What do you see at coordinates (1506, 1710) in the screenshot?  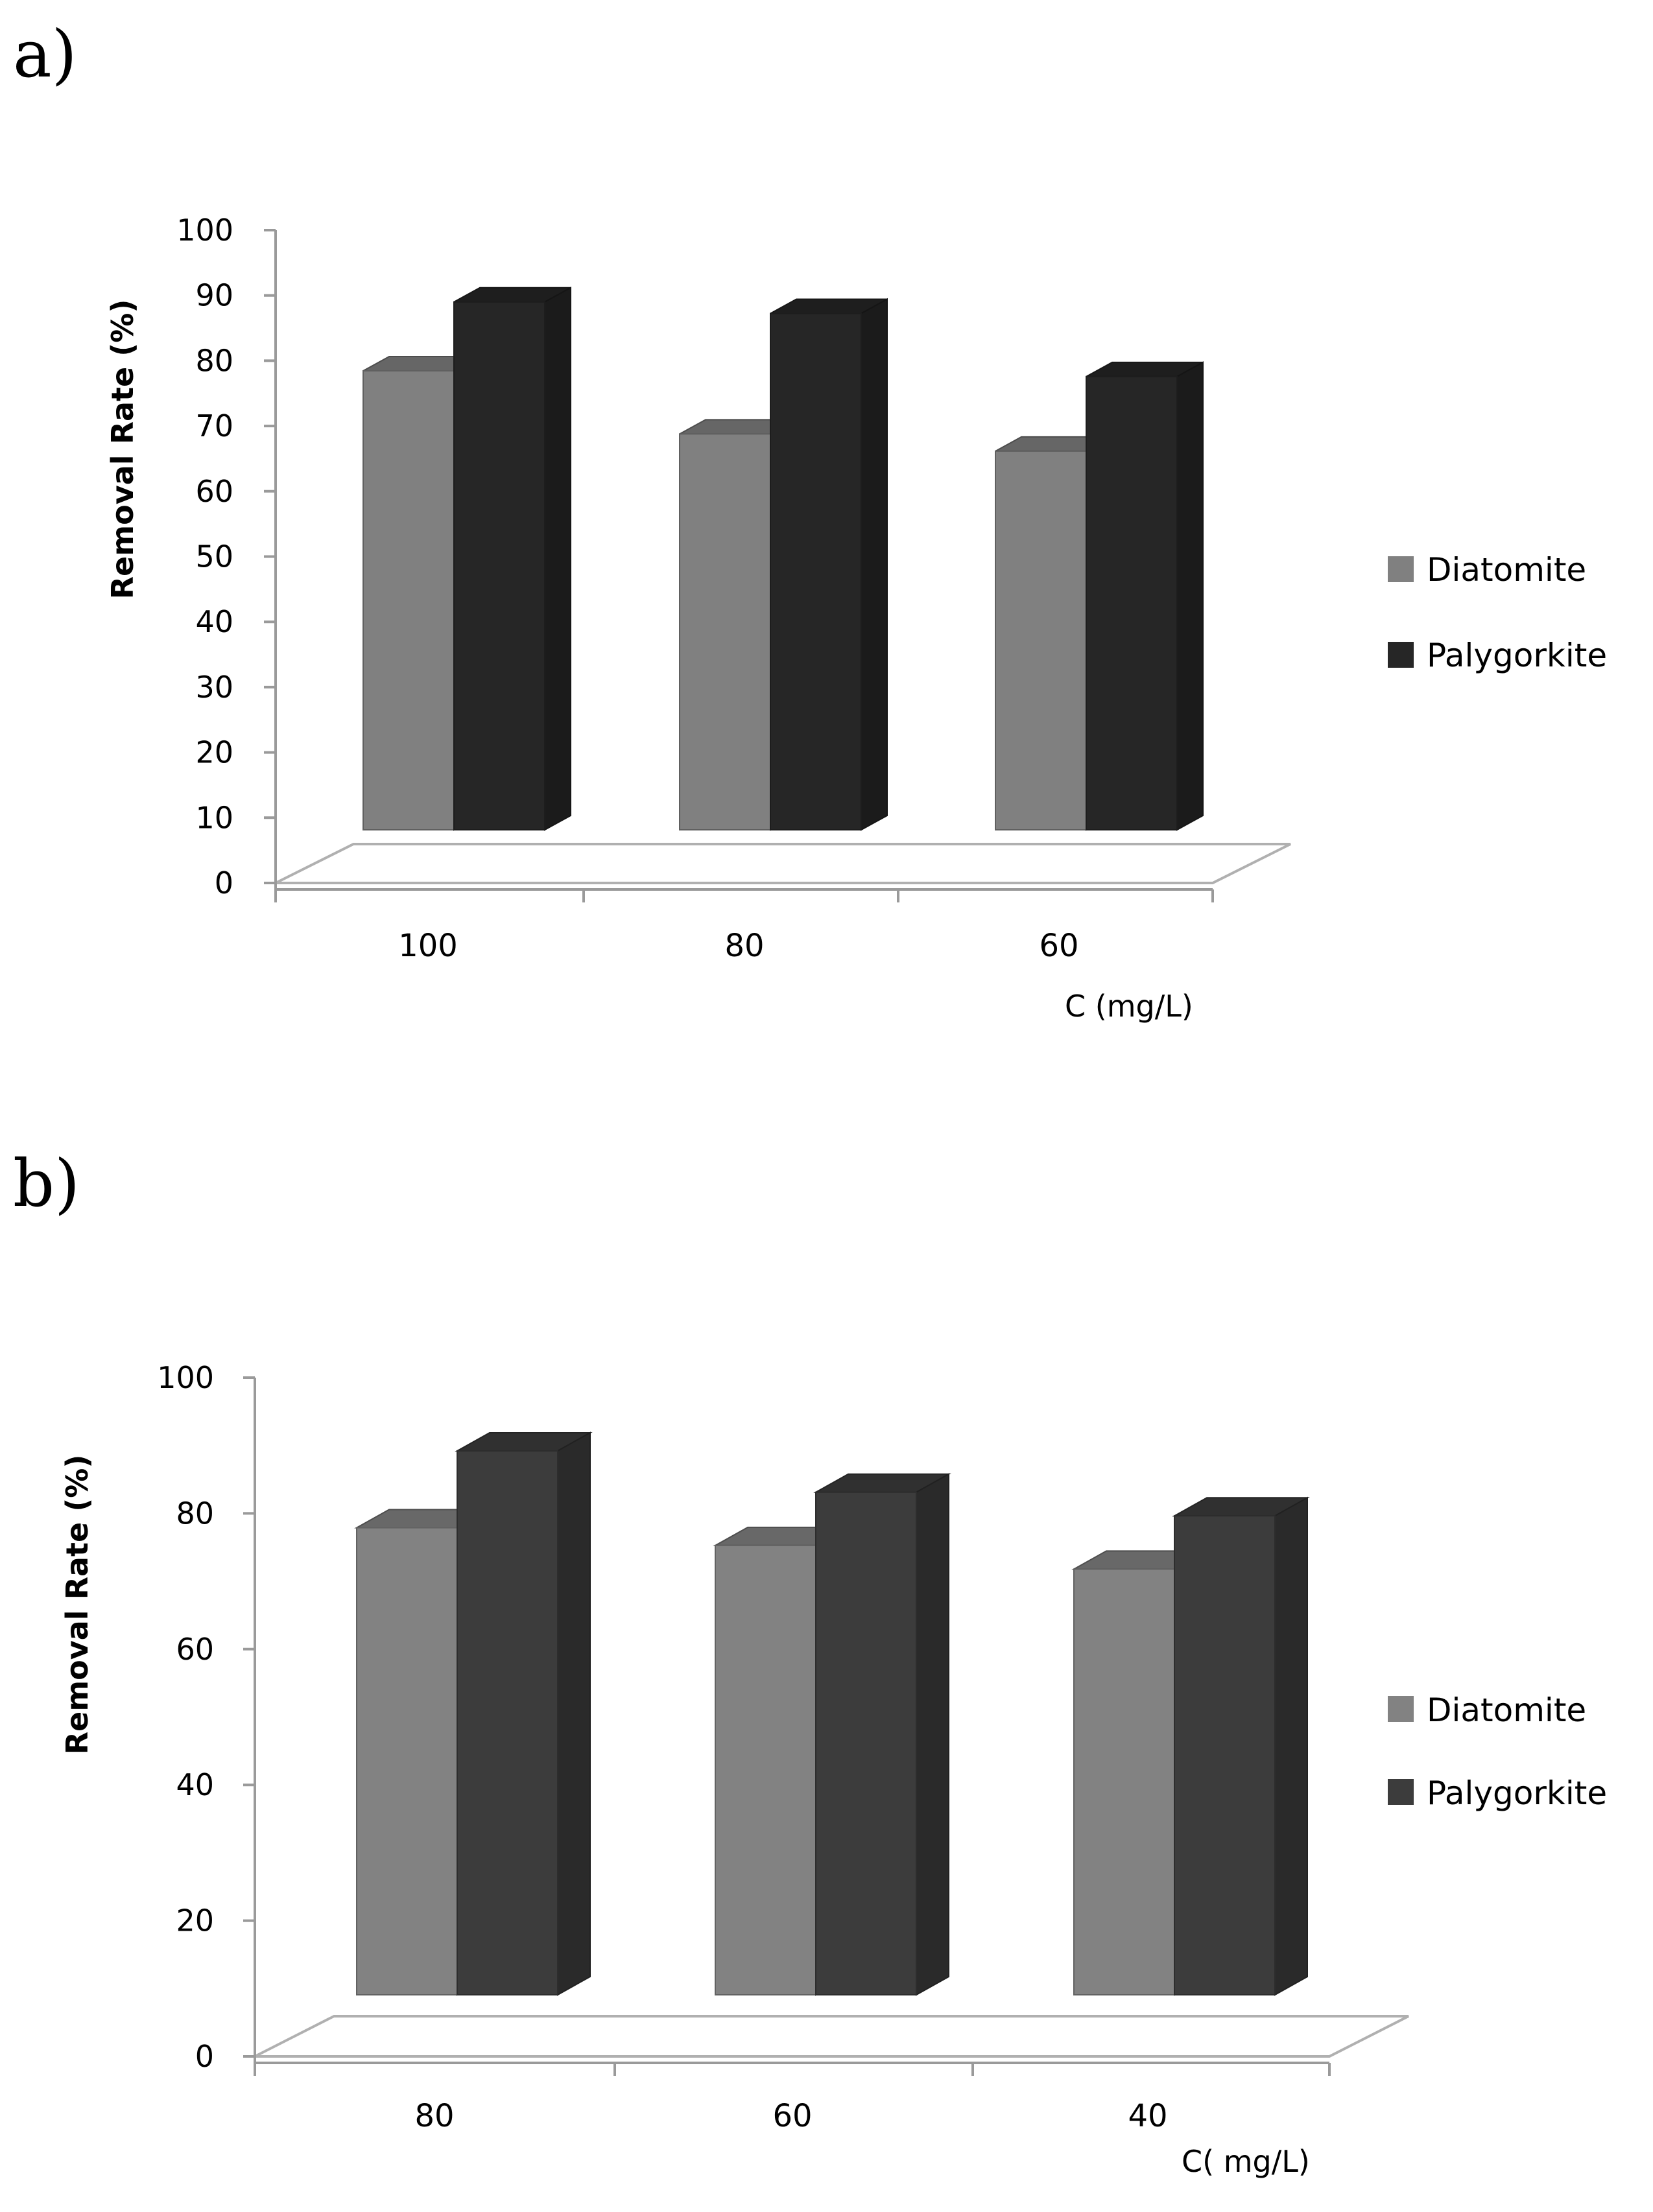 I see `legend-label-diatomite-b: Diatomite` at bounding box center [1506, 1710].